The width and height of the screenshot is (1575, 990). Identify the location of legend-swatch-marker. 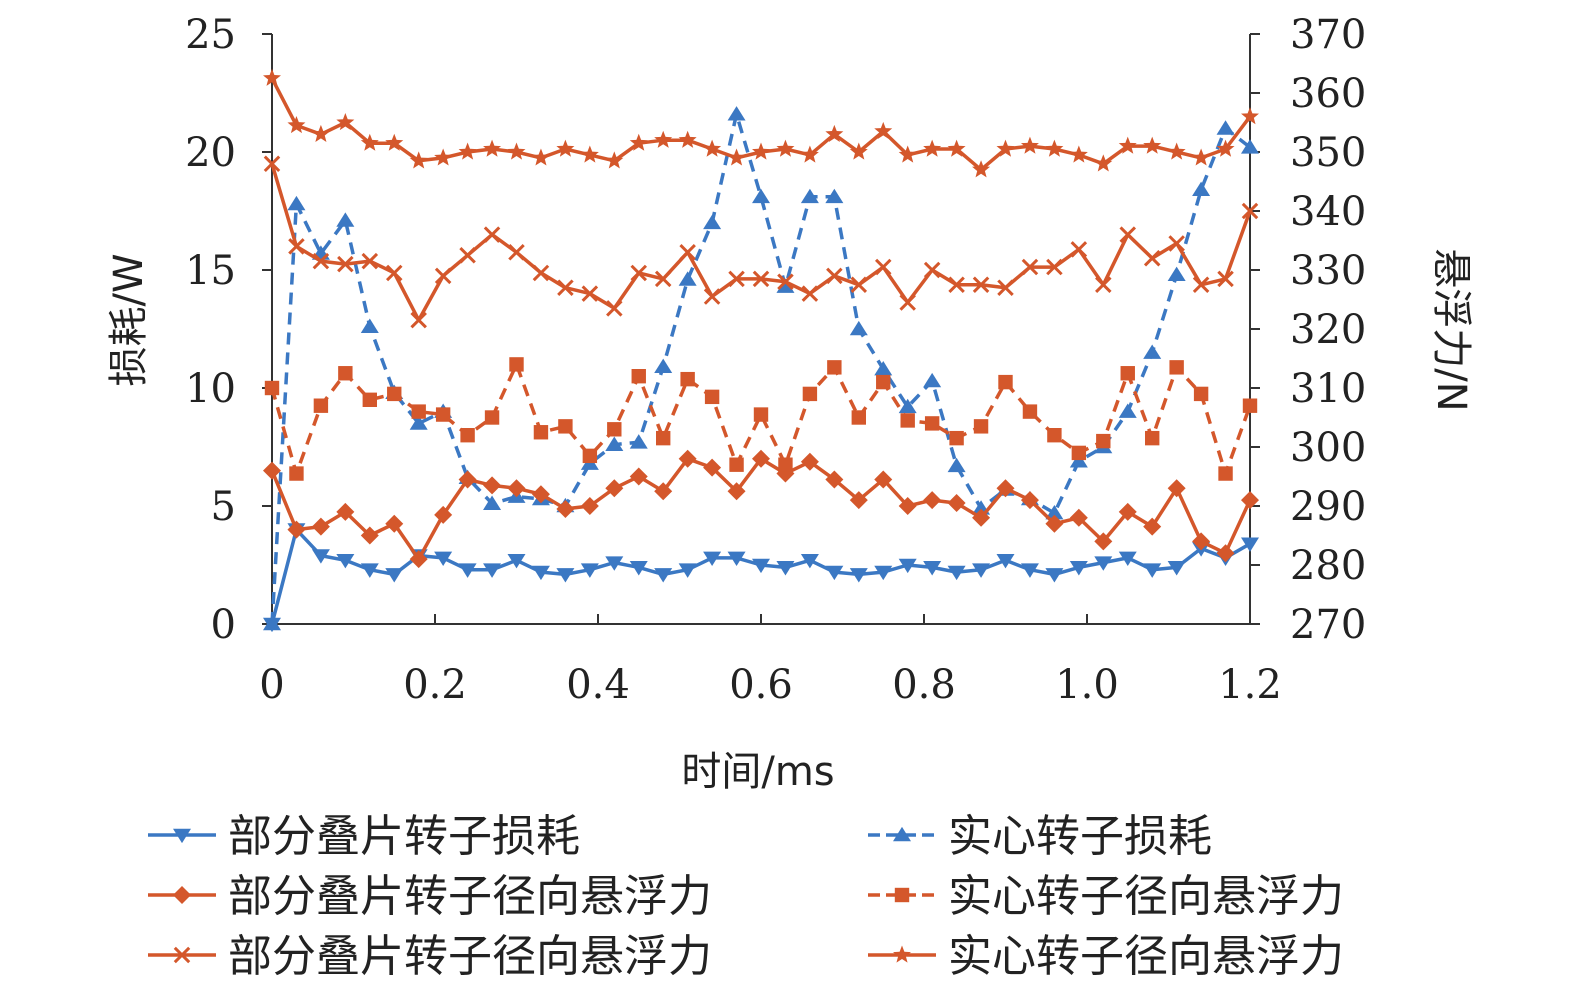
(902, 895).